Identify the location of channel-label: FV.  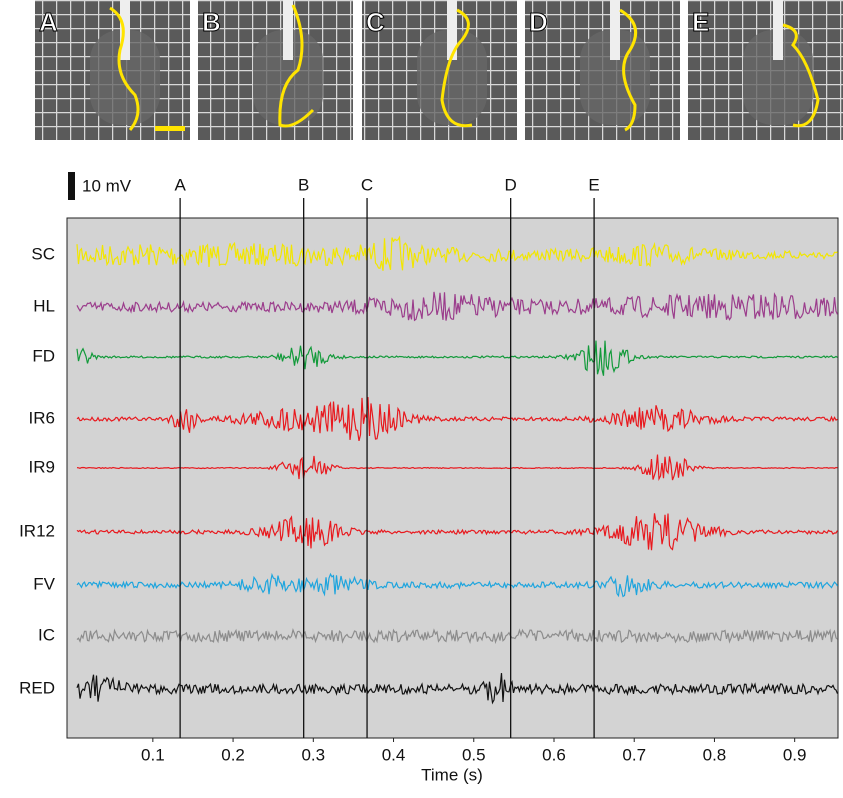
(44, 583).